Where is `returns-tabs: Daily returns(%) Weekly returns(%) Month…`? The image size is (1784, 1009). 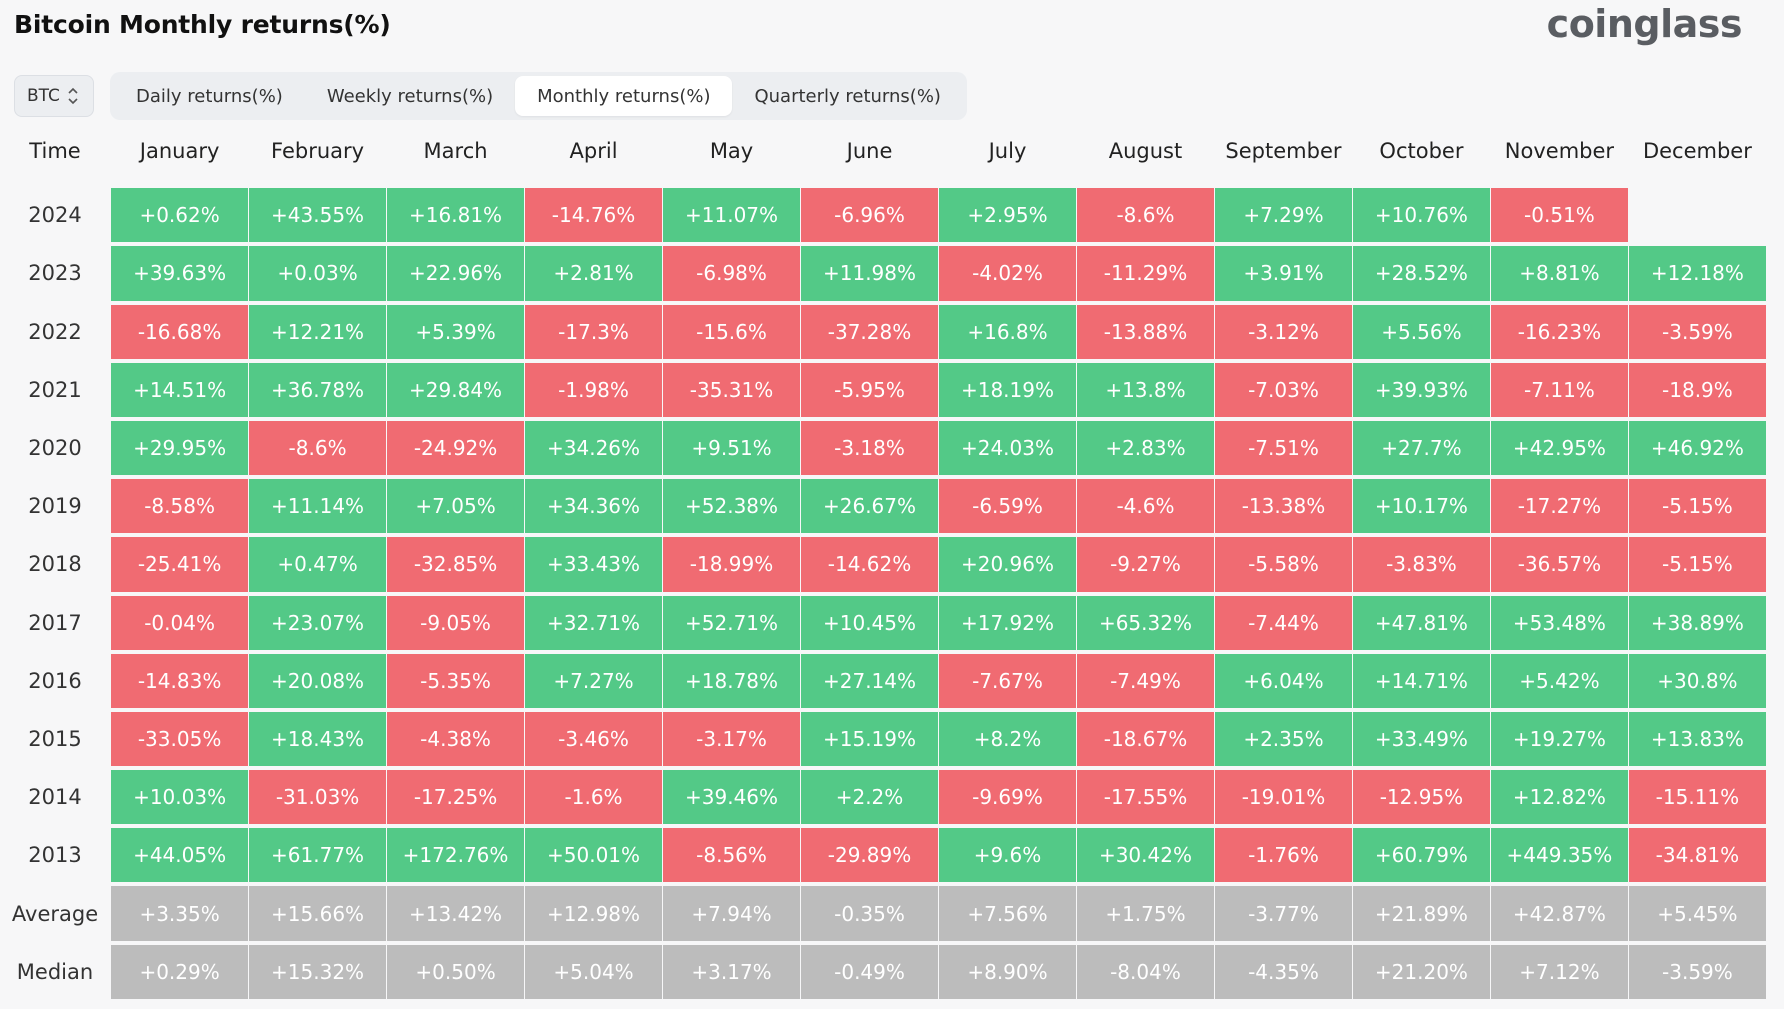
returns-tabs: Daily returns(%) Weekly returns(%) Month… is located at coordinates (538, 96).